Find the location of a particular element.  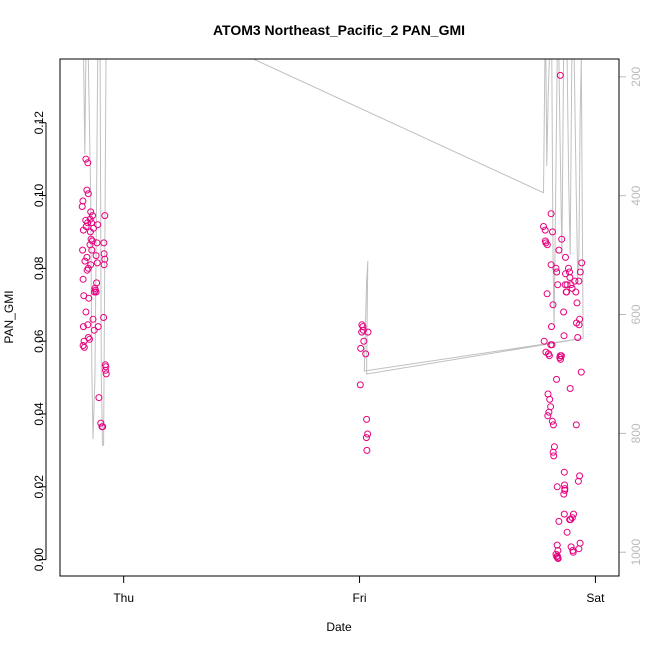

y-tick-label: 0.12 is located at coordinates (39, 123).